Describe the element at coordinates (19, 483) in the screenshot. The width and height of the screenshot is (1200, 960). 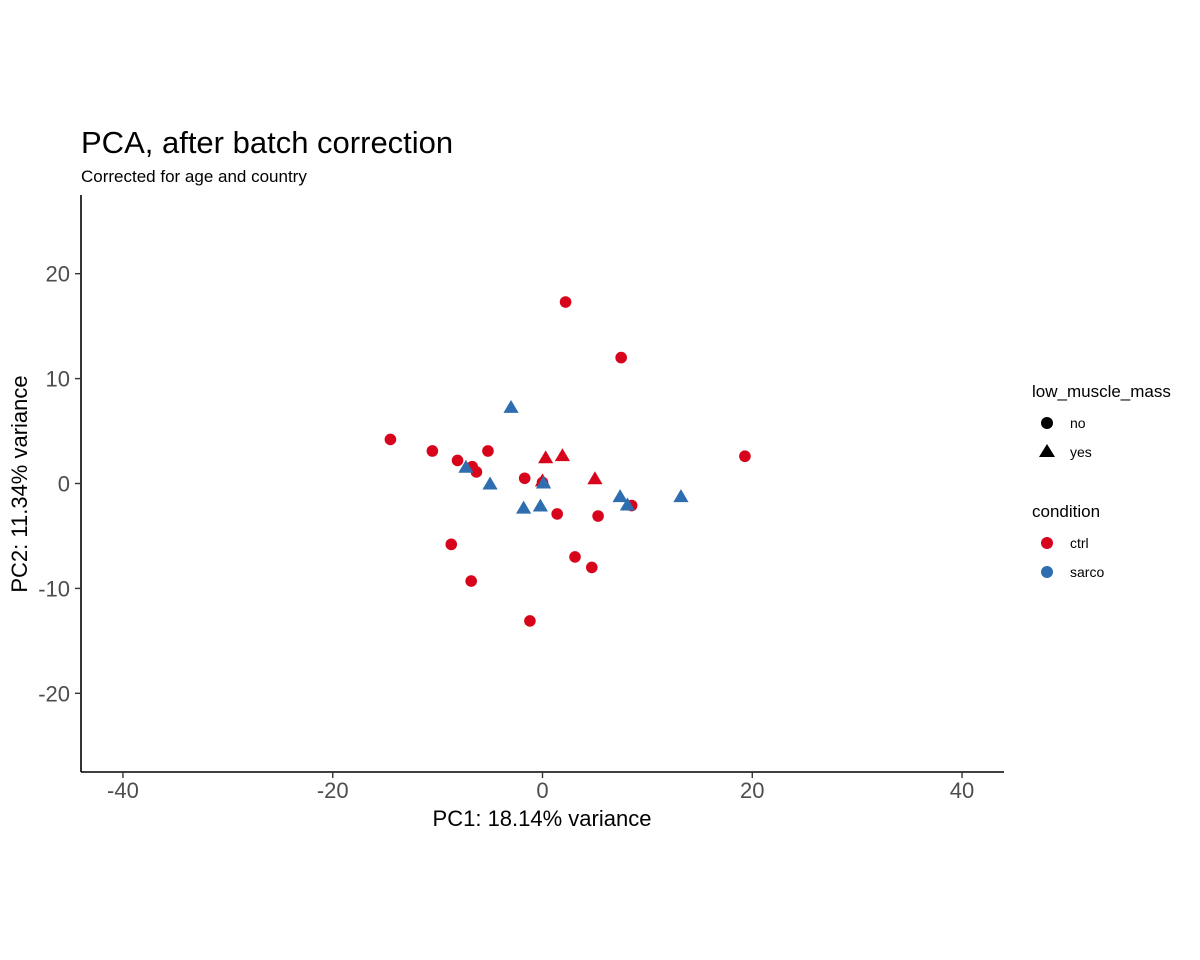
I see `y-axis-title: PC2: 11.34% variance` at that location.